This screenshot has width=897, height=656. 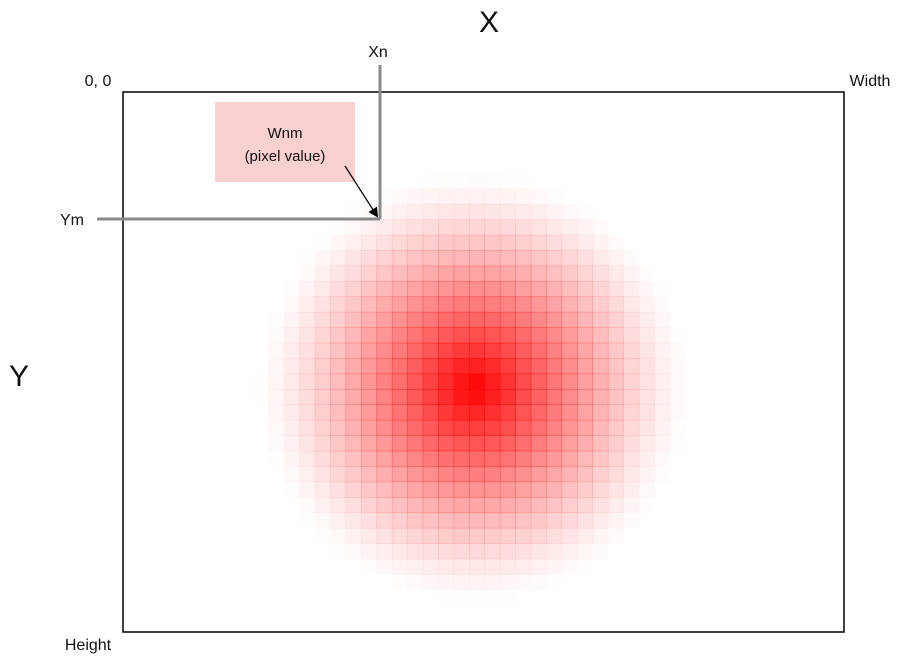 I want to click on height-label: Height, so click(x=88, y=645).